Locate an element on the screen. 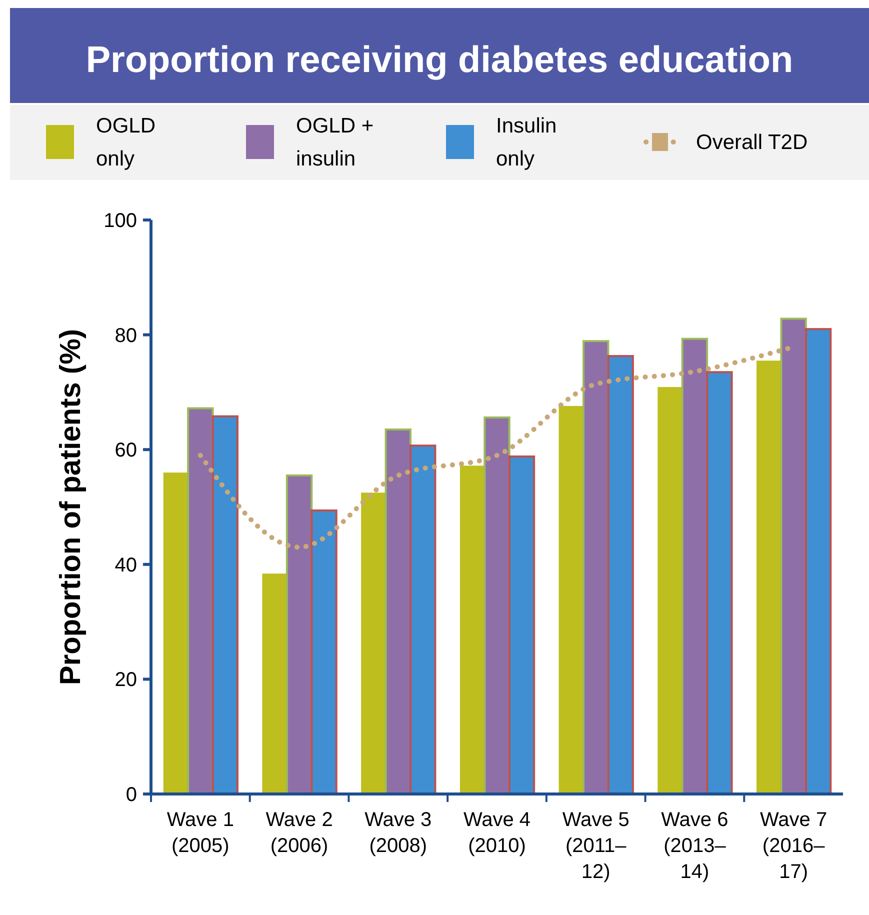 The image size is (869, 915). y-tick-label: 100 is located at coordinates (120, 221).